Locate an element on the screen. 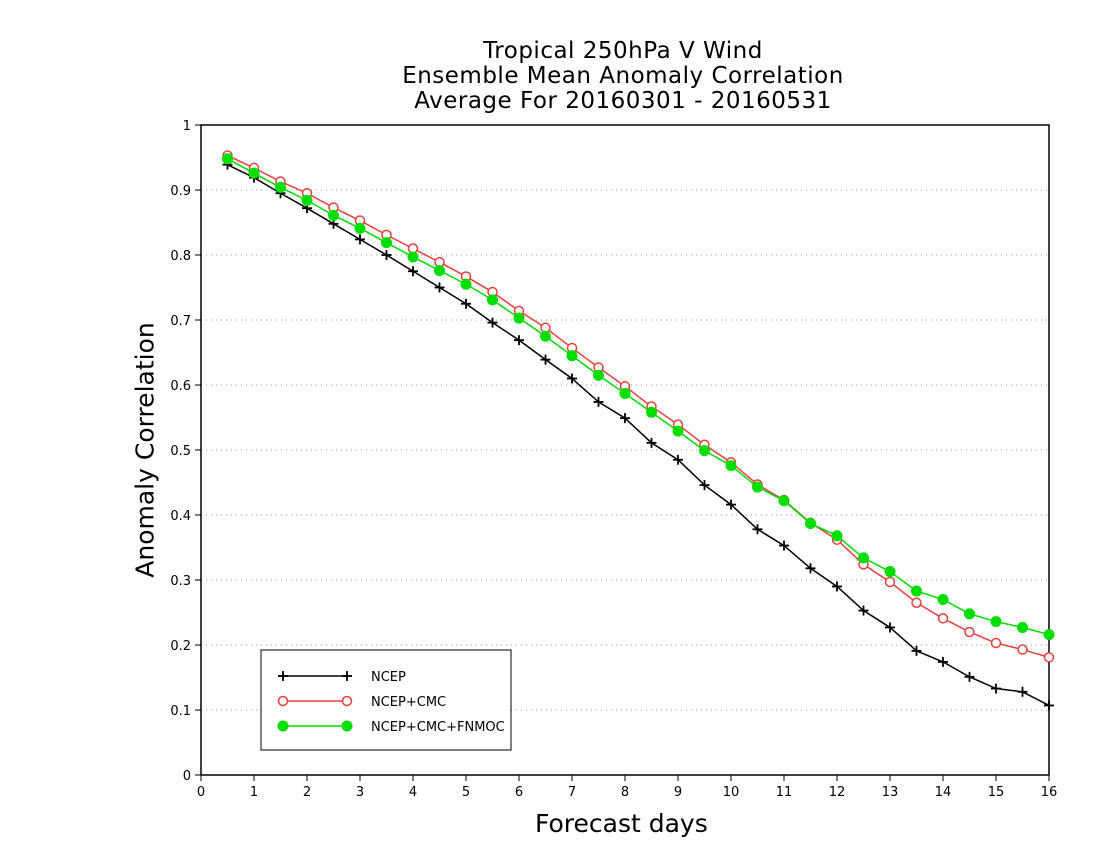 This screenshot has width=1100, height=850. x-tick-label: 16 is located at coordinates (1049, 792).